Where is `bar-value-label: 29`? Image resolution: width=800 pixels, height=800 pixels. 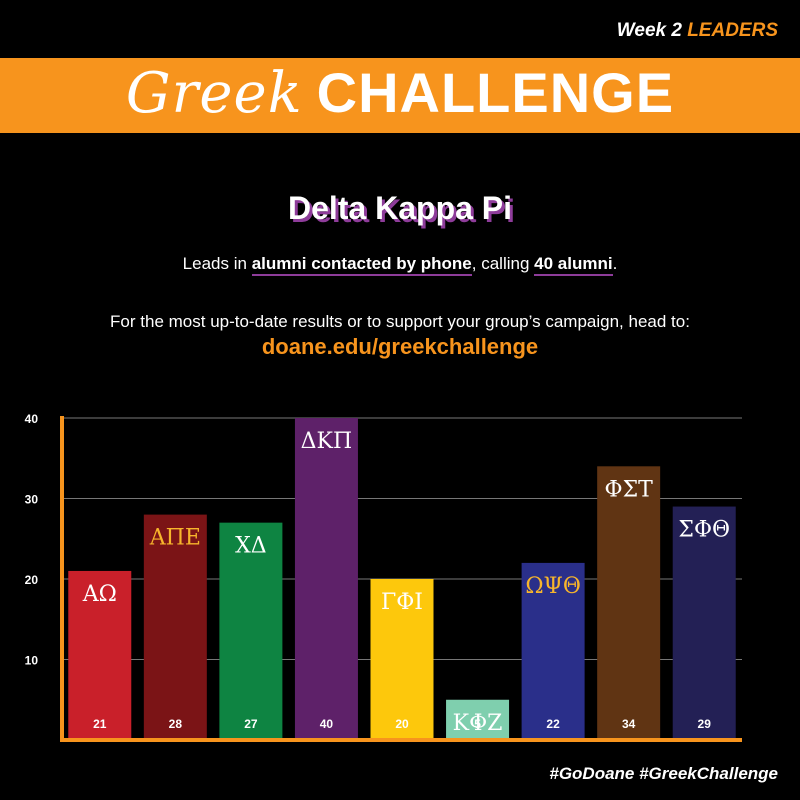
bar-value-label: 29 is located at coordinates (705, 724).